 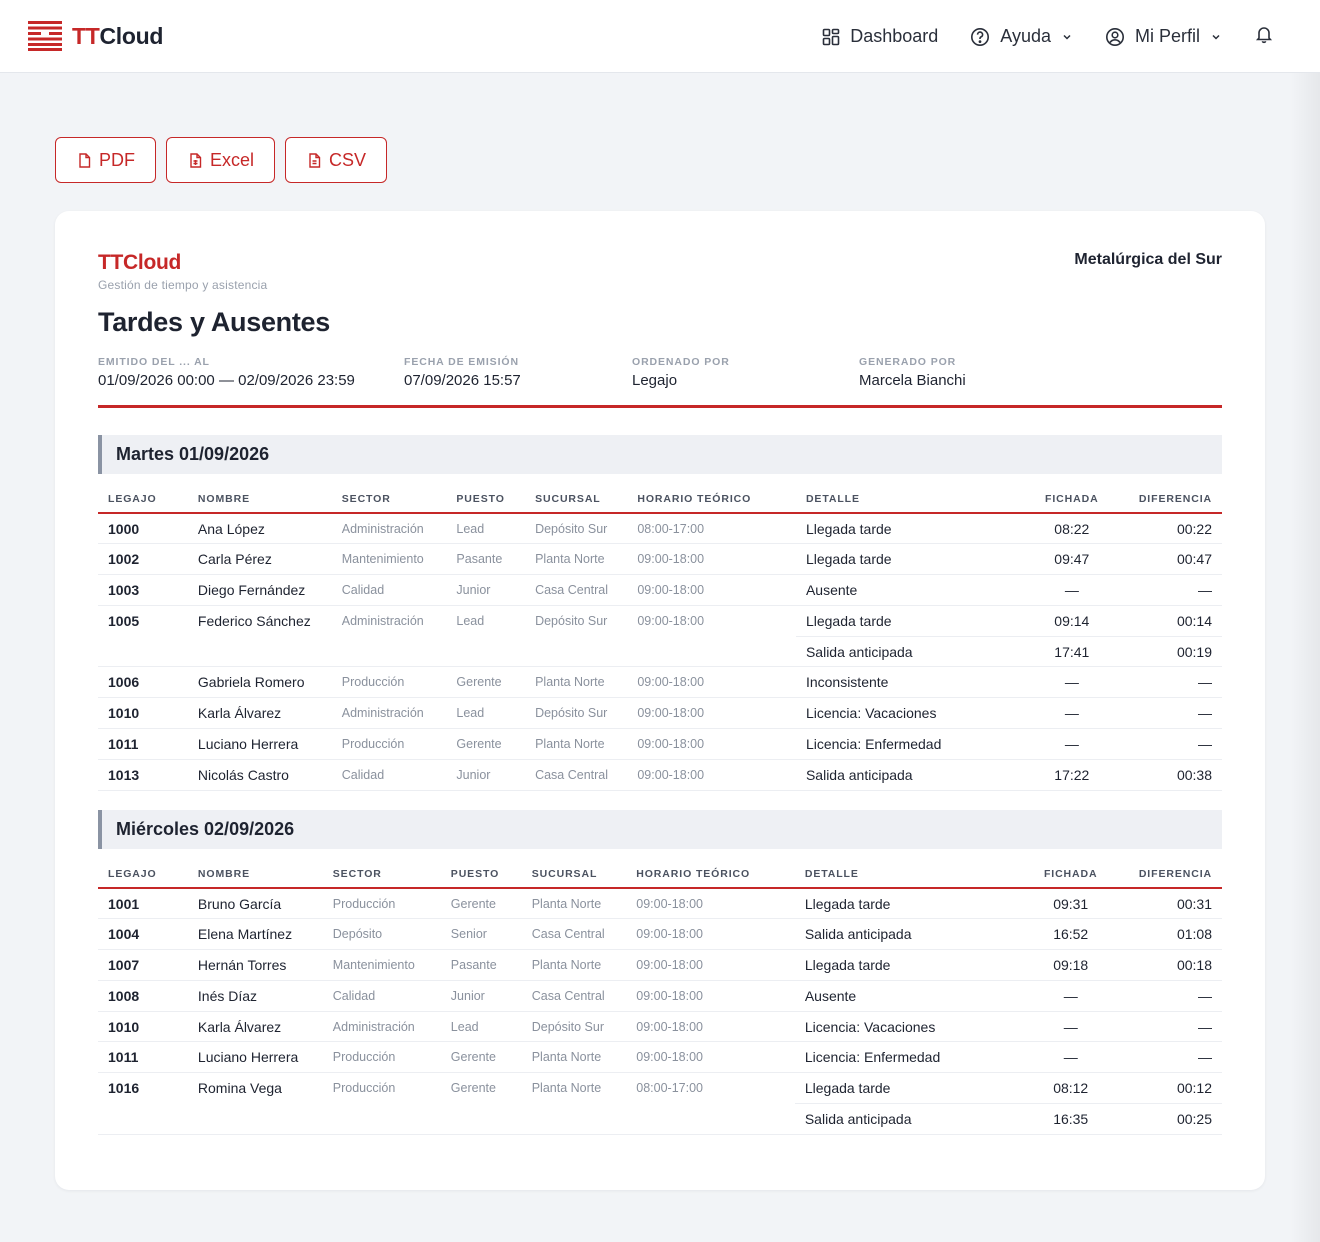 I want to click on cell-detalle: Salida anticipada, so click(x=906, y=775).